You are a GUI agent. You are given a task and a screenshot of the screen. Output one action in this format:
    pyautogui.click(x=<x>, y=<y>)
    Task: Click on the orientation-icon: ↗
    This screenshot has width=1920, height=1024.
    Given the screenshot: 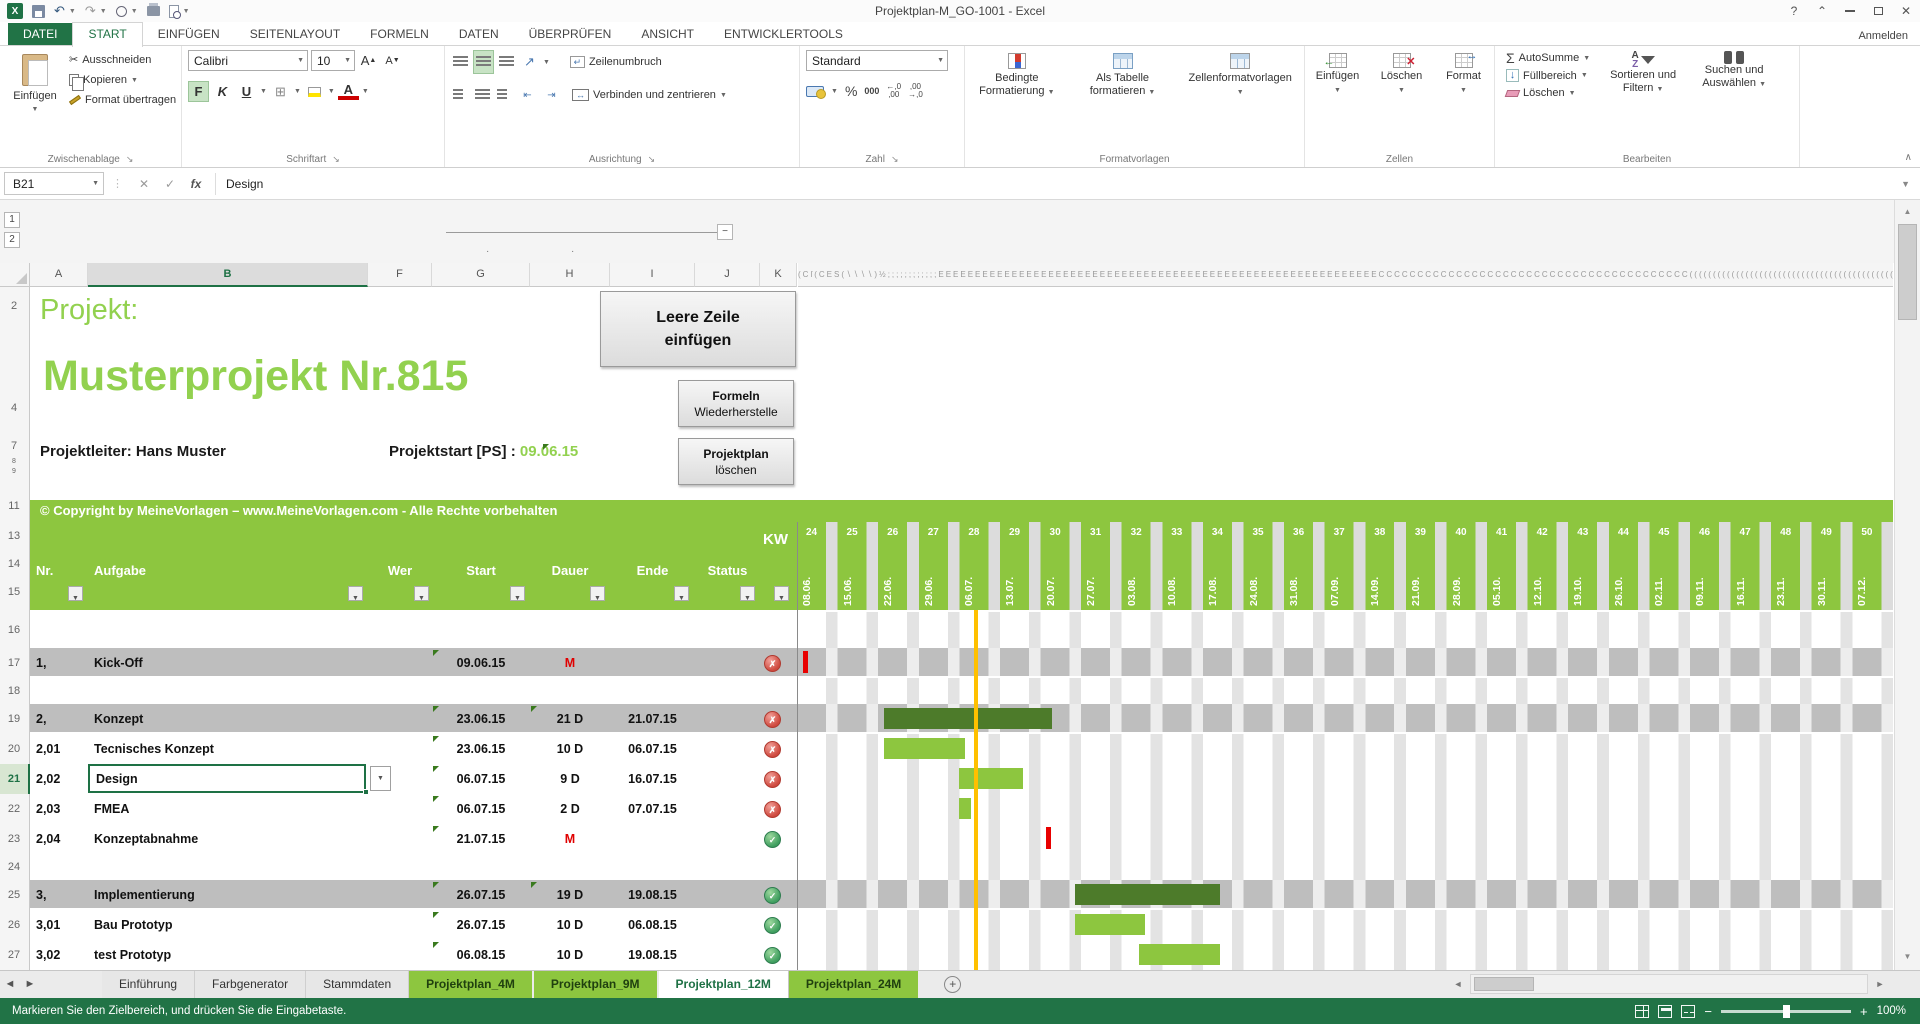 What is the action you would take?
    pyautogui.click(x=529, y=61)
    